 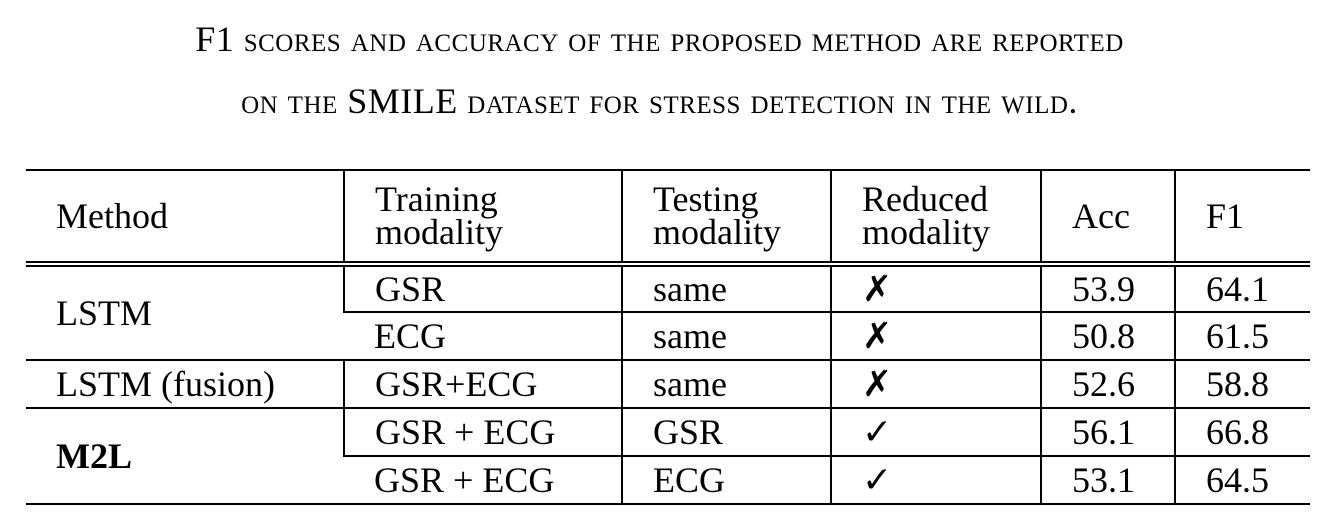 What do you see at coordinates (726, 218) in the screenshot?
I see `header-testing-modality: Testing modality` at bounding box center [726, 218].